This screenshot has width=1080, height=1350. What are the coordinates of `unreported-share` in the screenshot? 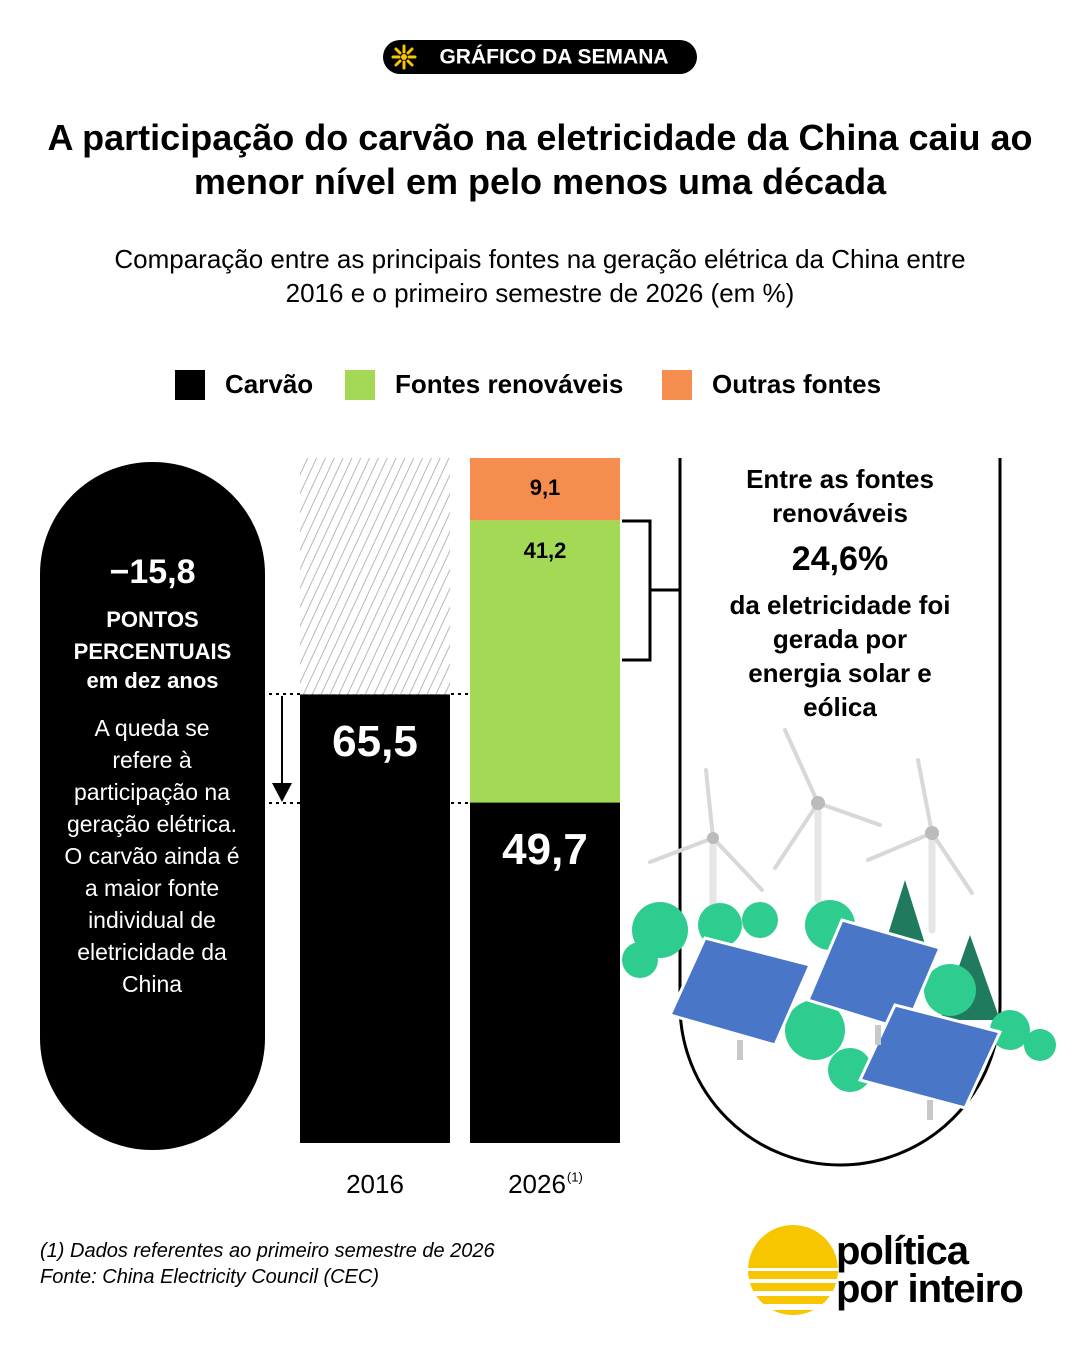 It's located at (375, 576).